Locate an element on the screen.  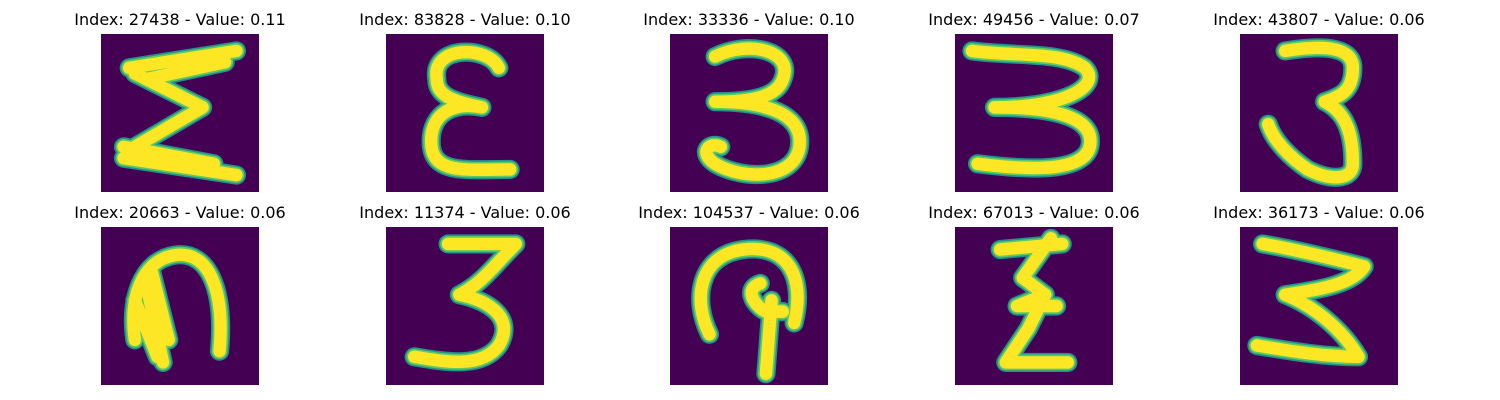
panel-9: Index: 67013 - Value: 0.06 is located at coordinates (1034, 298).